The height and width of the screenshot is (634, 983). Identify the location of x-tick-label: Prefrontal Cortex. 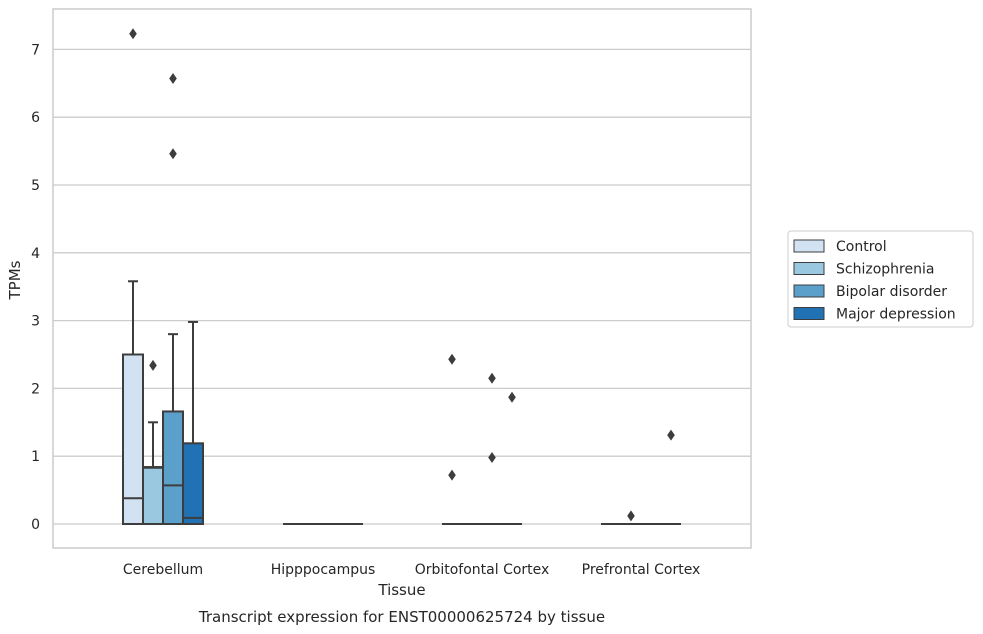
(641, 570).